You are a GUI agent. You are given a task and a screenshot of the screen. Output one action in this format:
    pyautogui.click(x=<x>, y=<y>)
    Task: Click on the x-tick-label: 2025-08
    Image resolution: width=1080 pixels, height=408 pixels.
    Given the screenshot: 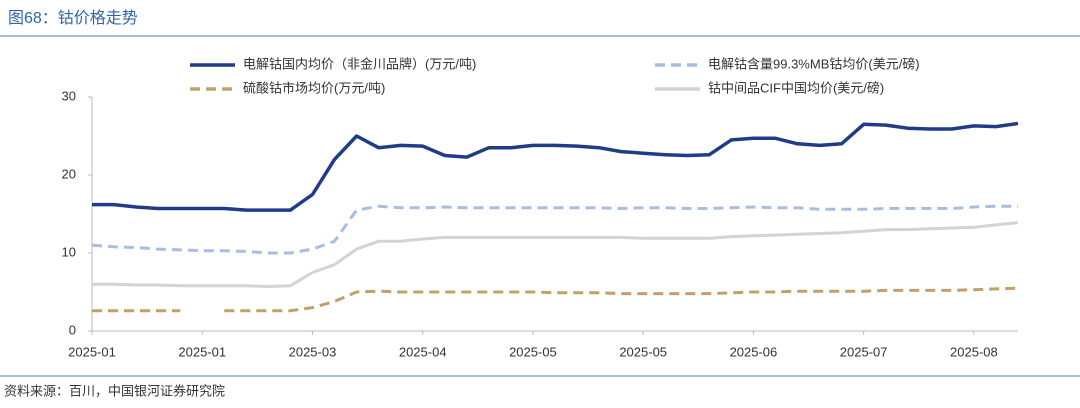 What is the action you would take?
    pyautogui.click(x=974, y=351)
    